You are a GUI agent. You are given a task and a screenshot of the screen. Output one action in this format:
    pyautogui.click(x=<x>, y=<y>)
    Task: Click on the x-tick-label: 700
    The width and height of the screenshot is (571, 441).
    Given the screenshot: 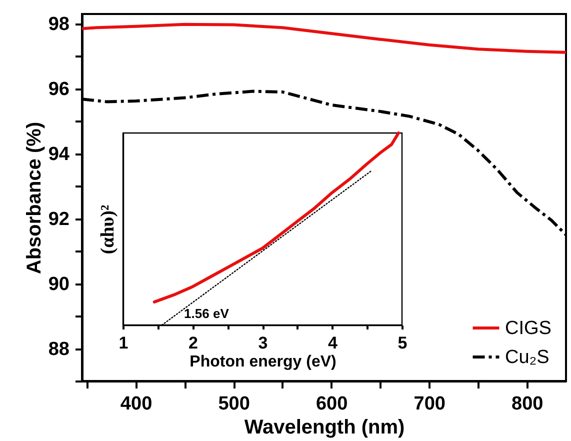 What is the action you would take?
    pyautogui.click(x=430, y=404)
    